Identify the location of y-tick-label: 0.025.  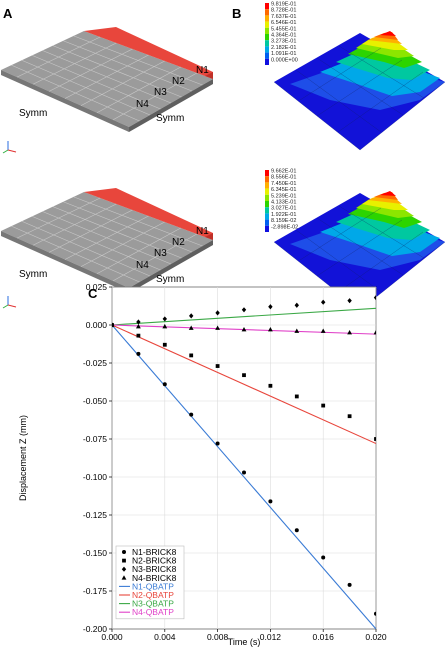
(97, 287).